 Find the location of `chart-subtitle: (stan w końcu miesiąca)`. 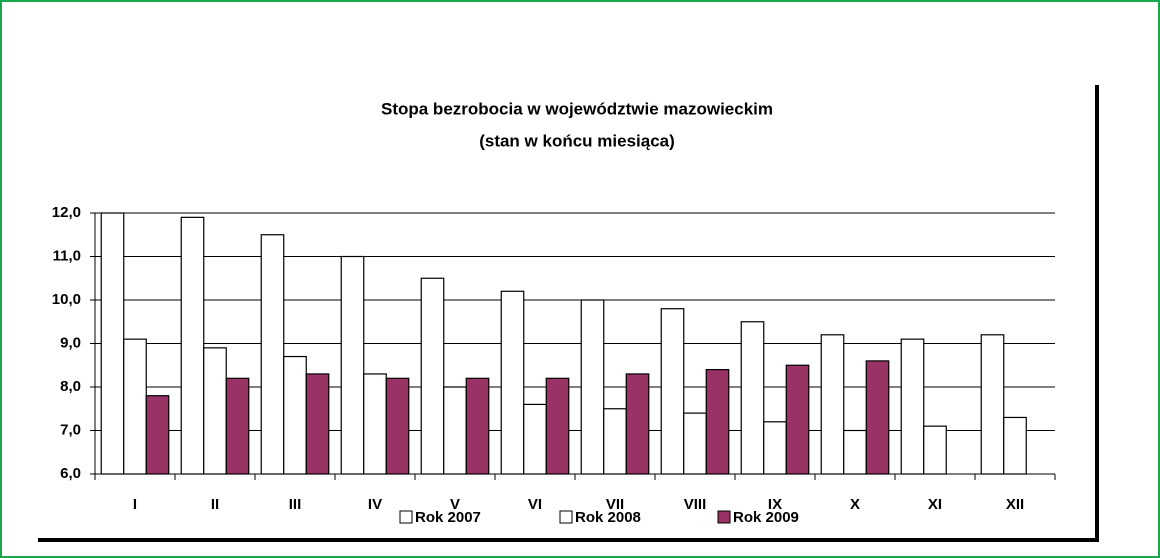

chart-subtitle: (stan w końcu miesiąca) is located at coordinates (577, 140).